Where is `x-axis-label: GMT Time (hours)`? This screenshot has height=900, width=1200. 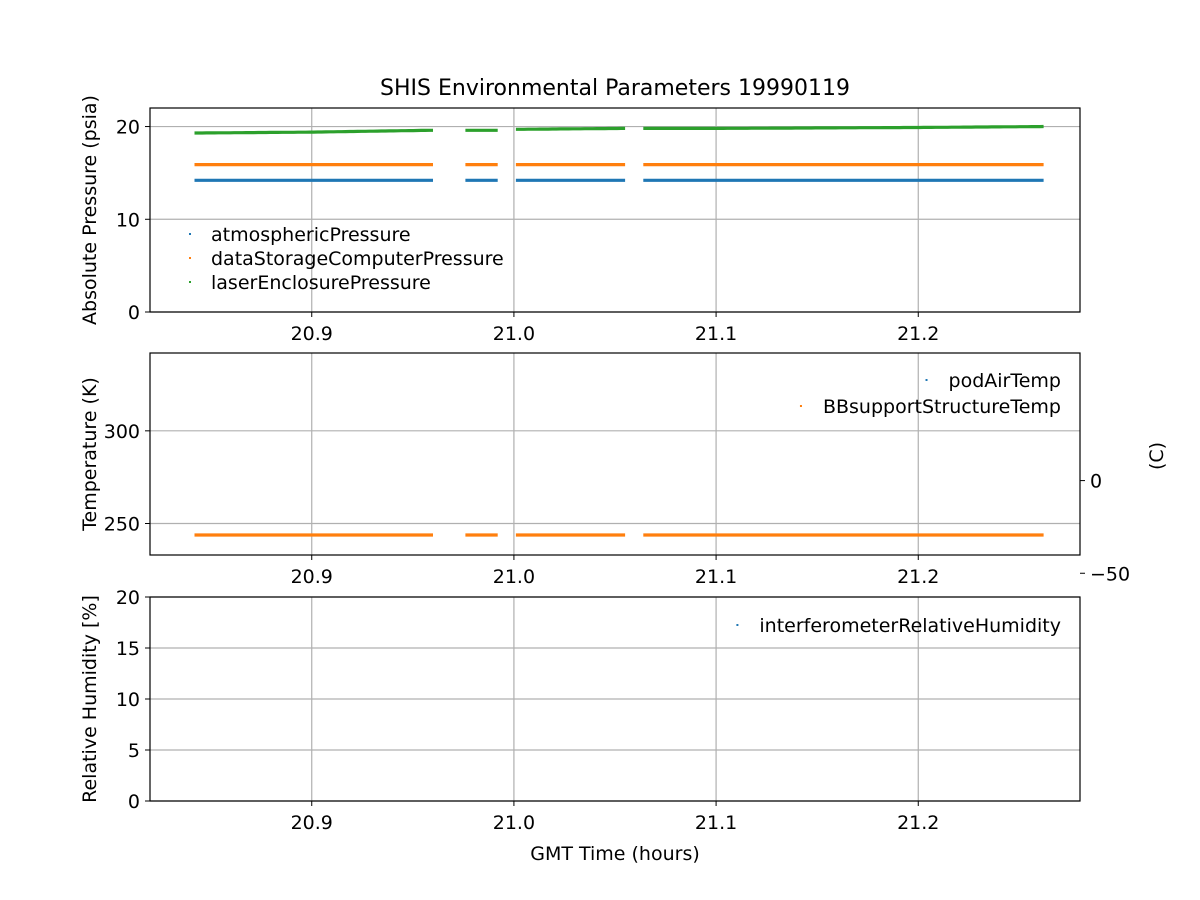 x-axis-label: GMT Time (hours) is located at coordinates (615, 854).